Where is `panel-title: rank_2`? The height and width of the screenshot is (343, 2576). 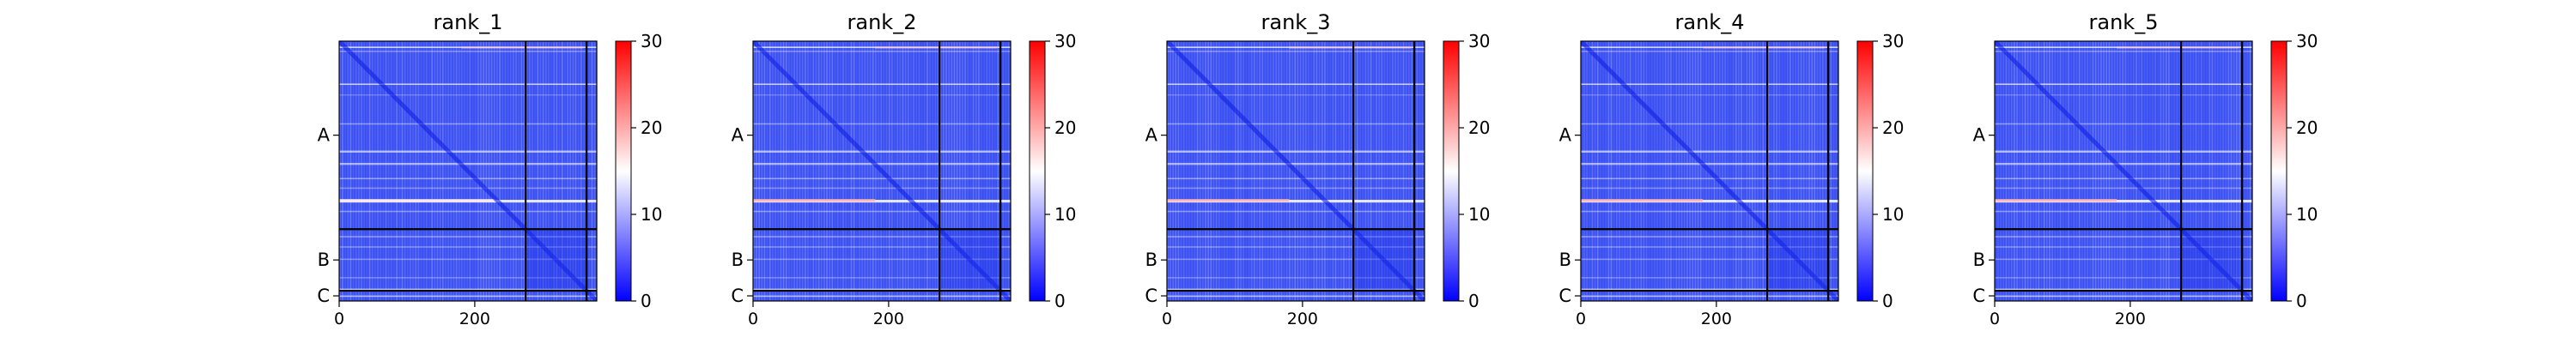
panel-title: rank_2 is located at coordinates (882, 22).